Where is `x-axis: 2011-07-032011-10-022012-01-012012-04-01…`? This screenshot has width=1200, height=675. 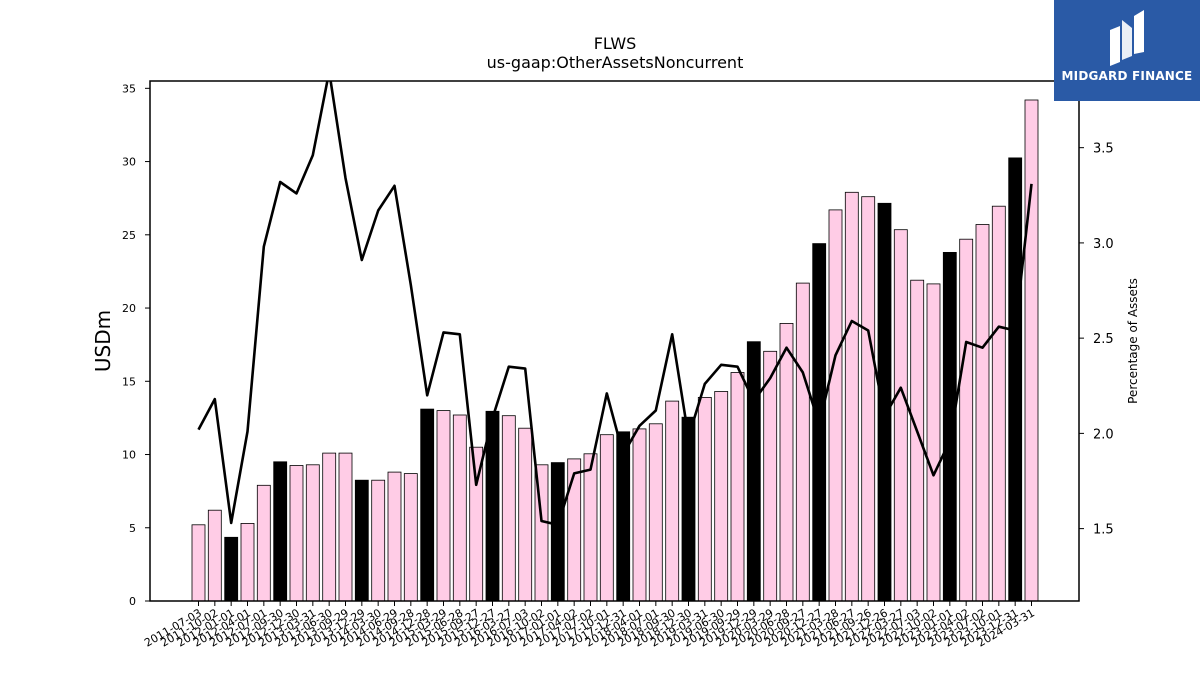 x-axis: 2011-07-032011-10-022012-01-012012-04-01… is located at coordinates (589, 625).